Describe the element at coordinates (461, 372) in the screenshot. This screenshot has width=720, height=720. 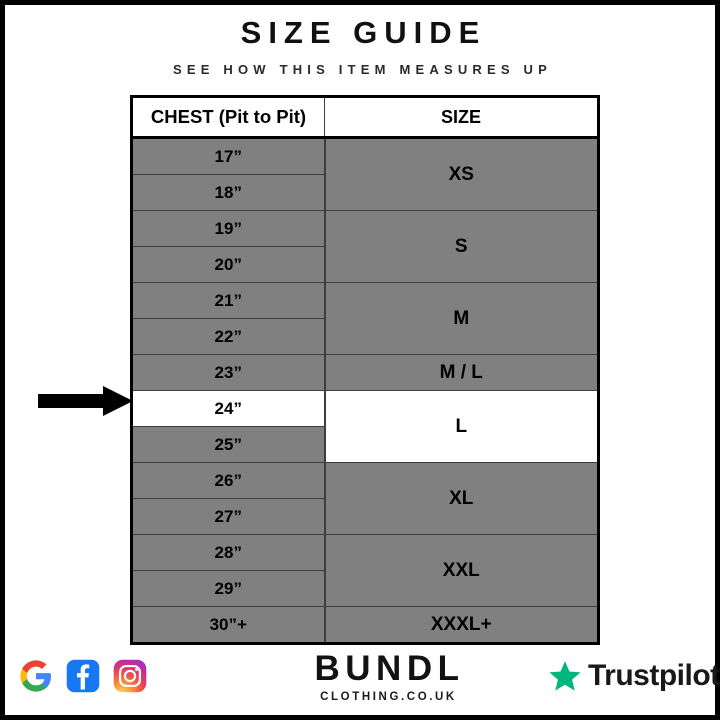
I see `size-label-cell: M / L` at that location.